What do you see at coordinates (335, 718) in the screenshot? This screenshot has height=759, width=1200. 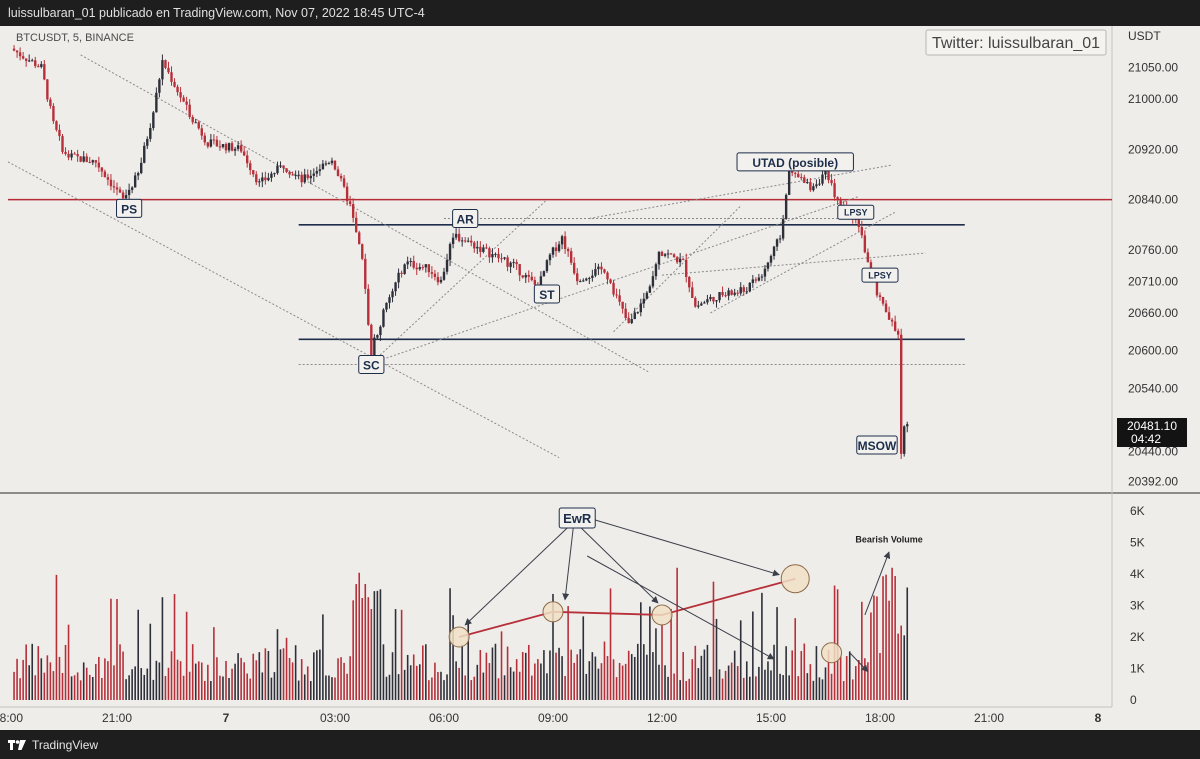 I see `time-tick-label: 03:00` at bounding box center [335, 718].